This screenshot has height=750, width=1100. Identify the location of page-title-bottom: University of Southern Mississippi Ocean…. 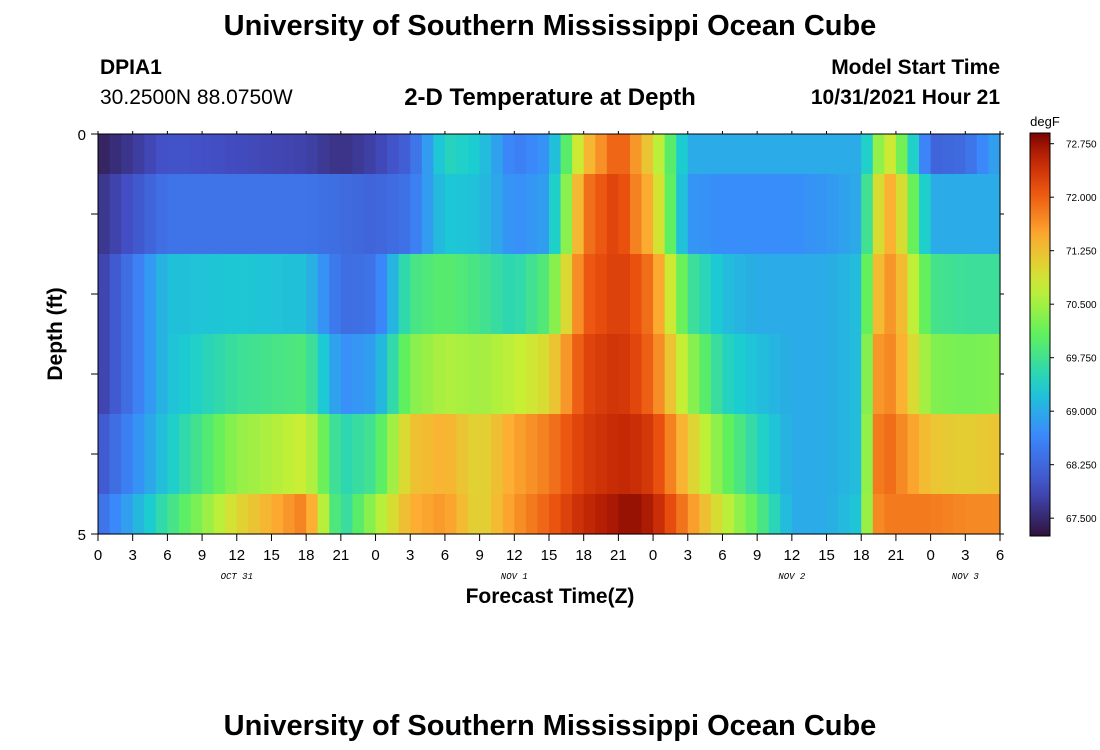
(550, 726).